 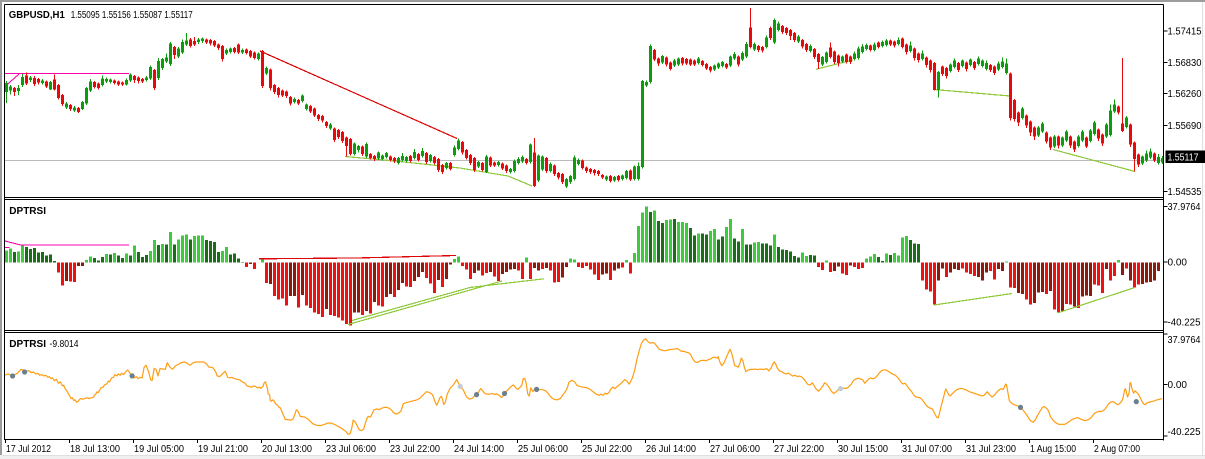 What do you see at coordinates (607, 449) in the screenshot?
I see `svg-text: 25 Jul 22:00` at bounding box center [607, 449].